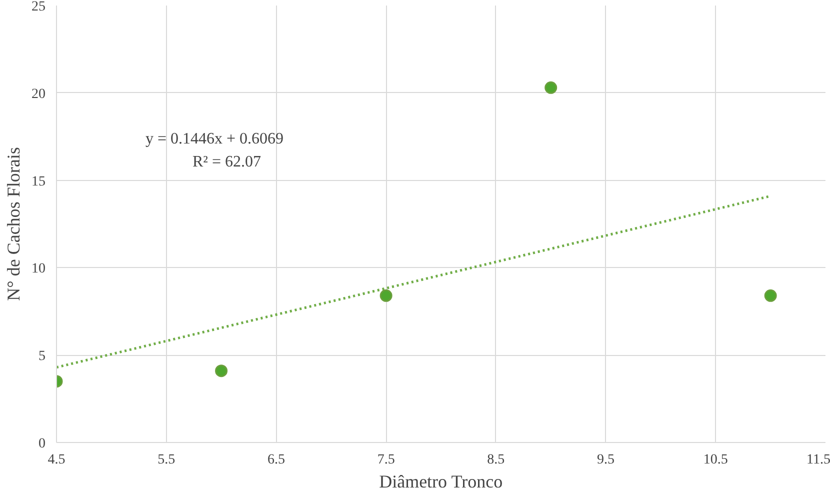  What do you see at coordinates (39, 94) in the screenshot?
I see `y-tick-label: 20` at bounding box center [39, 94].